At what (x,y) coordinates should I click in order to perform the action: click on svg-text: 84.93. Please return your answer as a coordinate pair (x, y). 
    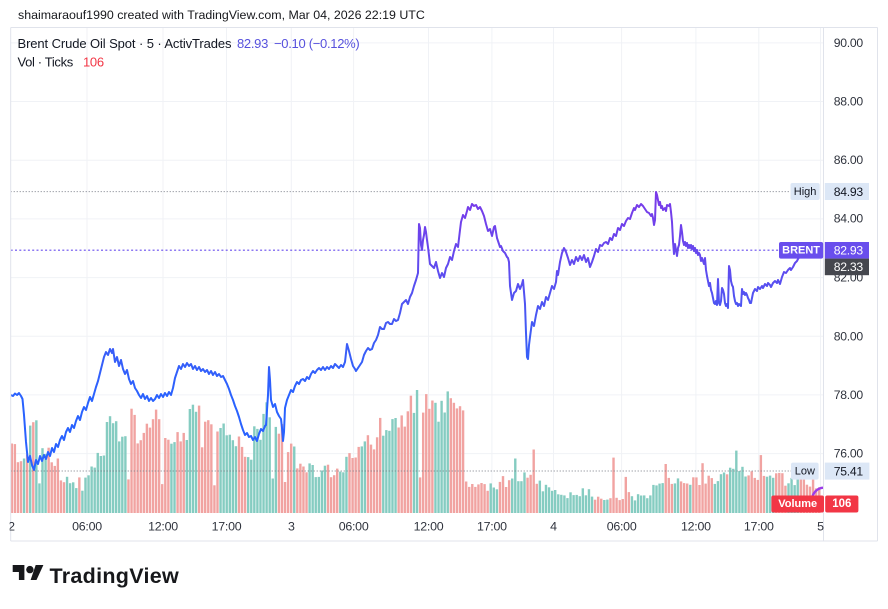
    Looking at the image, I should click on (849, 192).